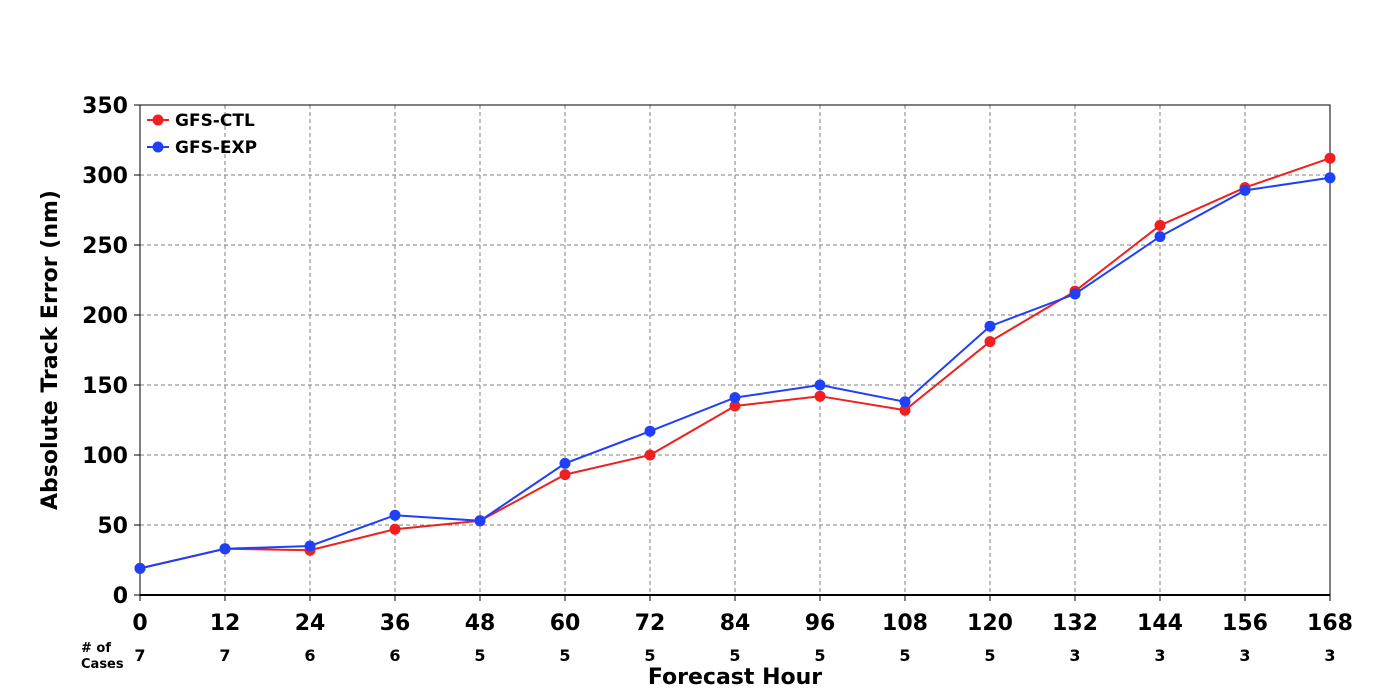  What do you see at coordinates (820, 623) in the screenshot?
I see `x-tick-label: 96` at bounding box center [820, 623].